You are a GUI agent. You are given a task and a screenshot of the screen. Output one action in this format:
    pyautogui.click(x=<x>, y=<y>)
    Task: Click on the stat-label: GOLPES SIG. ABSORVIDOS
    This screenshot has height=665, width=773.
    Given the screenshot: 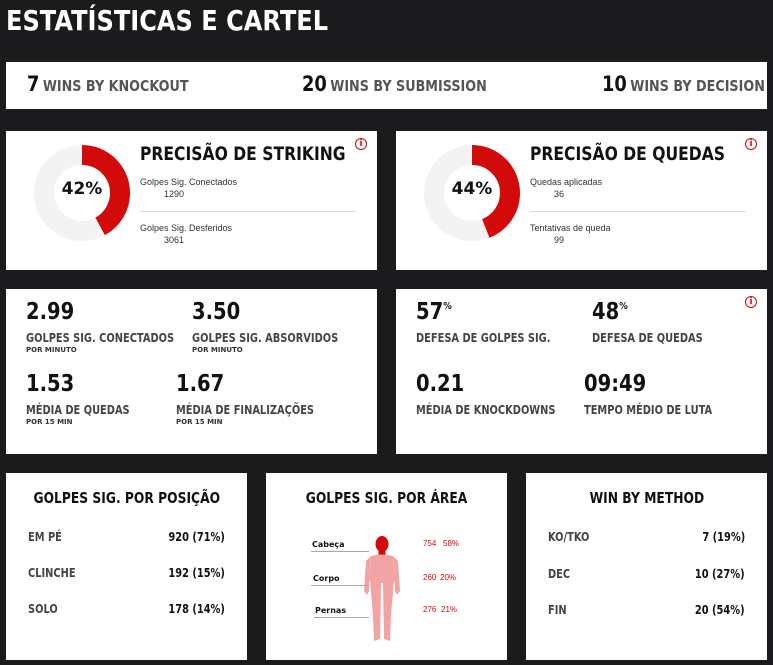 What is the action you would take?
    pyautogui.click(x=265, y=338)
    